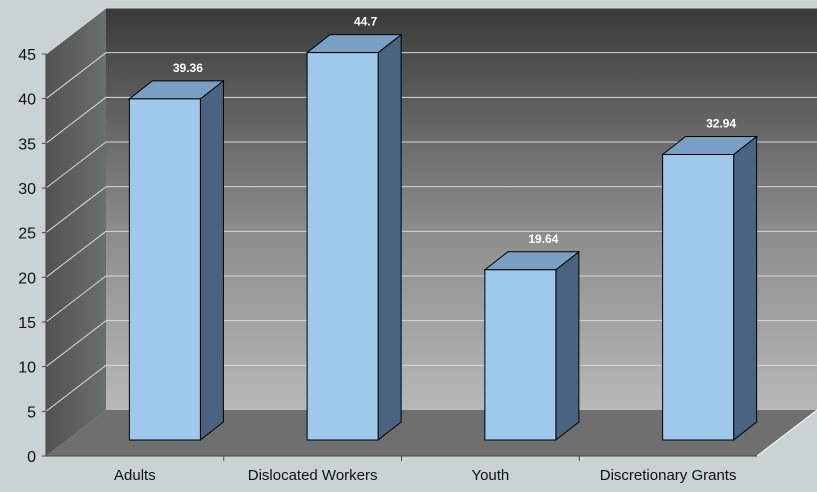 The width and height of the screenshot is (817, 492). I want to click on y-tick-label: 30, so click(27, 189).